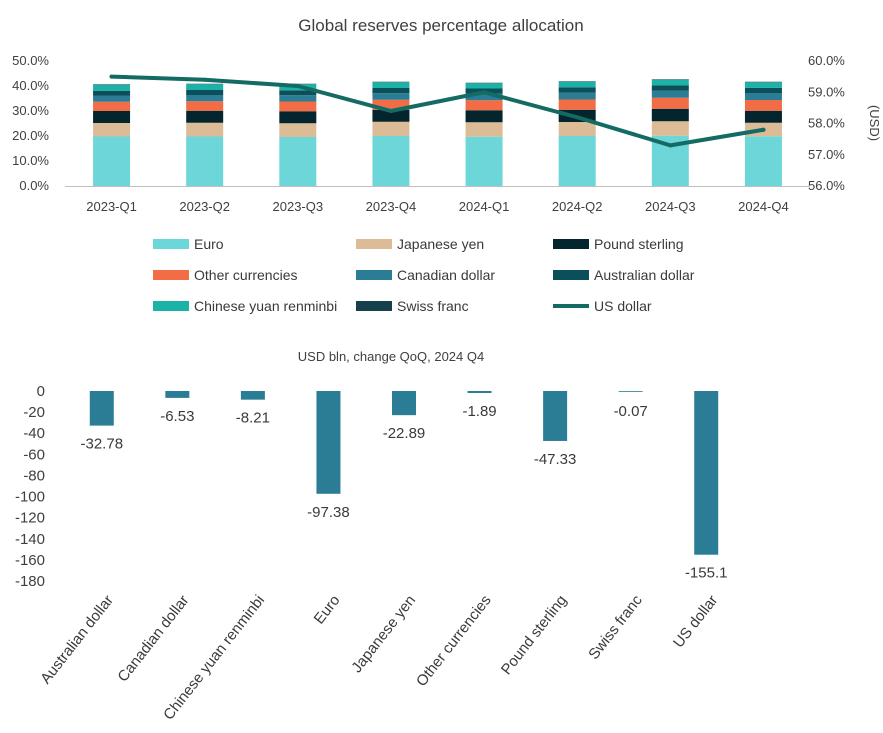 The width and height of the screenshot is (883, 733). What do you see at coordinates (670, 206) in the screenshot?
I see `chart-1-x-tick-label: 2024-Q3` at bounding box center [670, 206].